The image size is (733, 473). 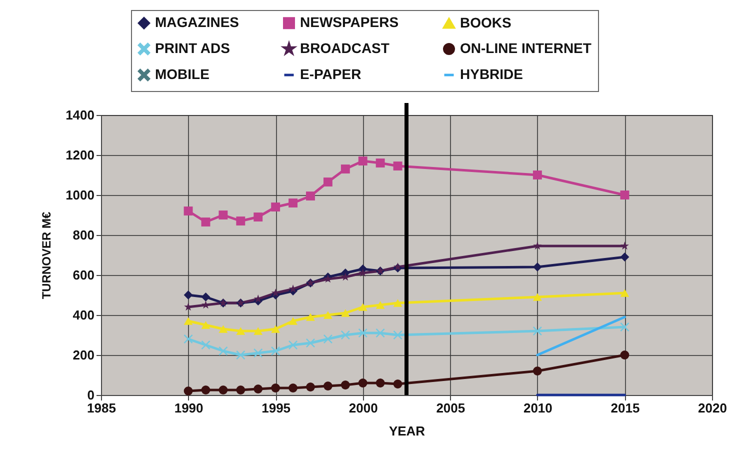 What do you see at coordinates (451, 408) in the screenshot?
I see `x-tick-label: 2005` at bounding box center [451, 408].